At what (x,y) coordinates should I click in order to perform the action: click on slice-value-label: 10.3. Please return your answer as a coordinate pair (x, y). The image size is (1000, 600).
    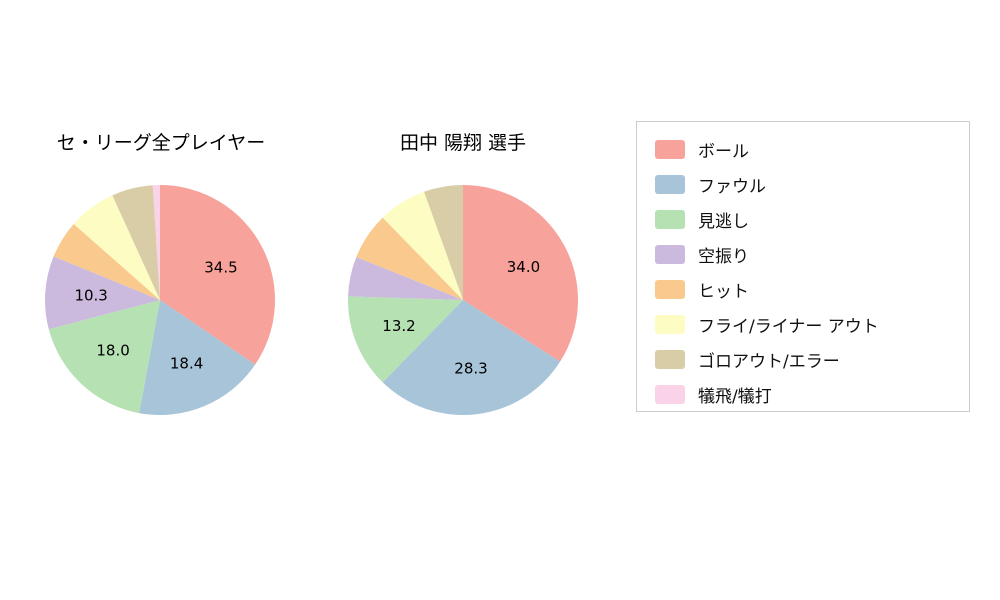
    Looking at the image, I should click on (90, 295).